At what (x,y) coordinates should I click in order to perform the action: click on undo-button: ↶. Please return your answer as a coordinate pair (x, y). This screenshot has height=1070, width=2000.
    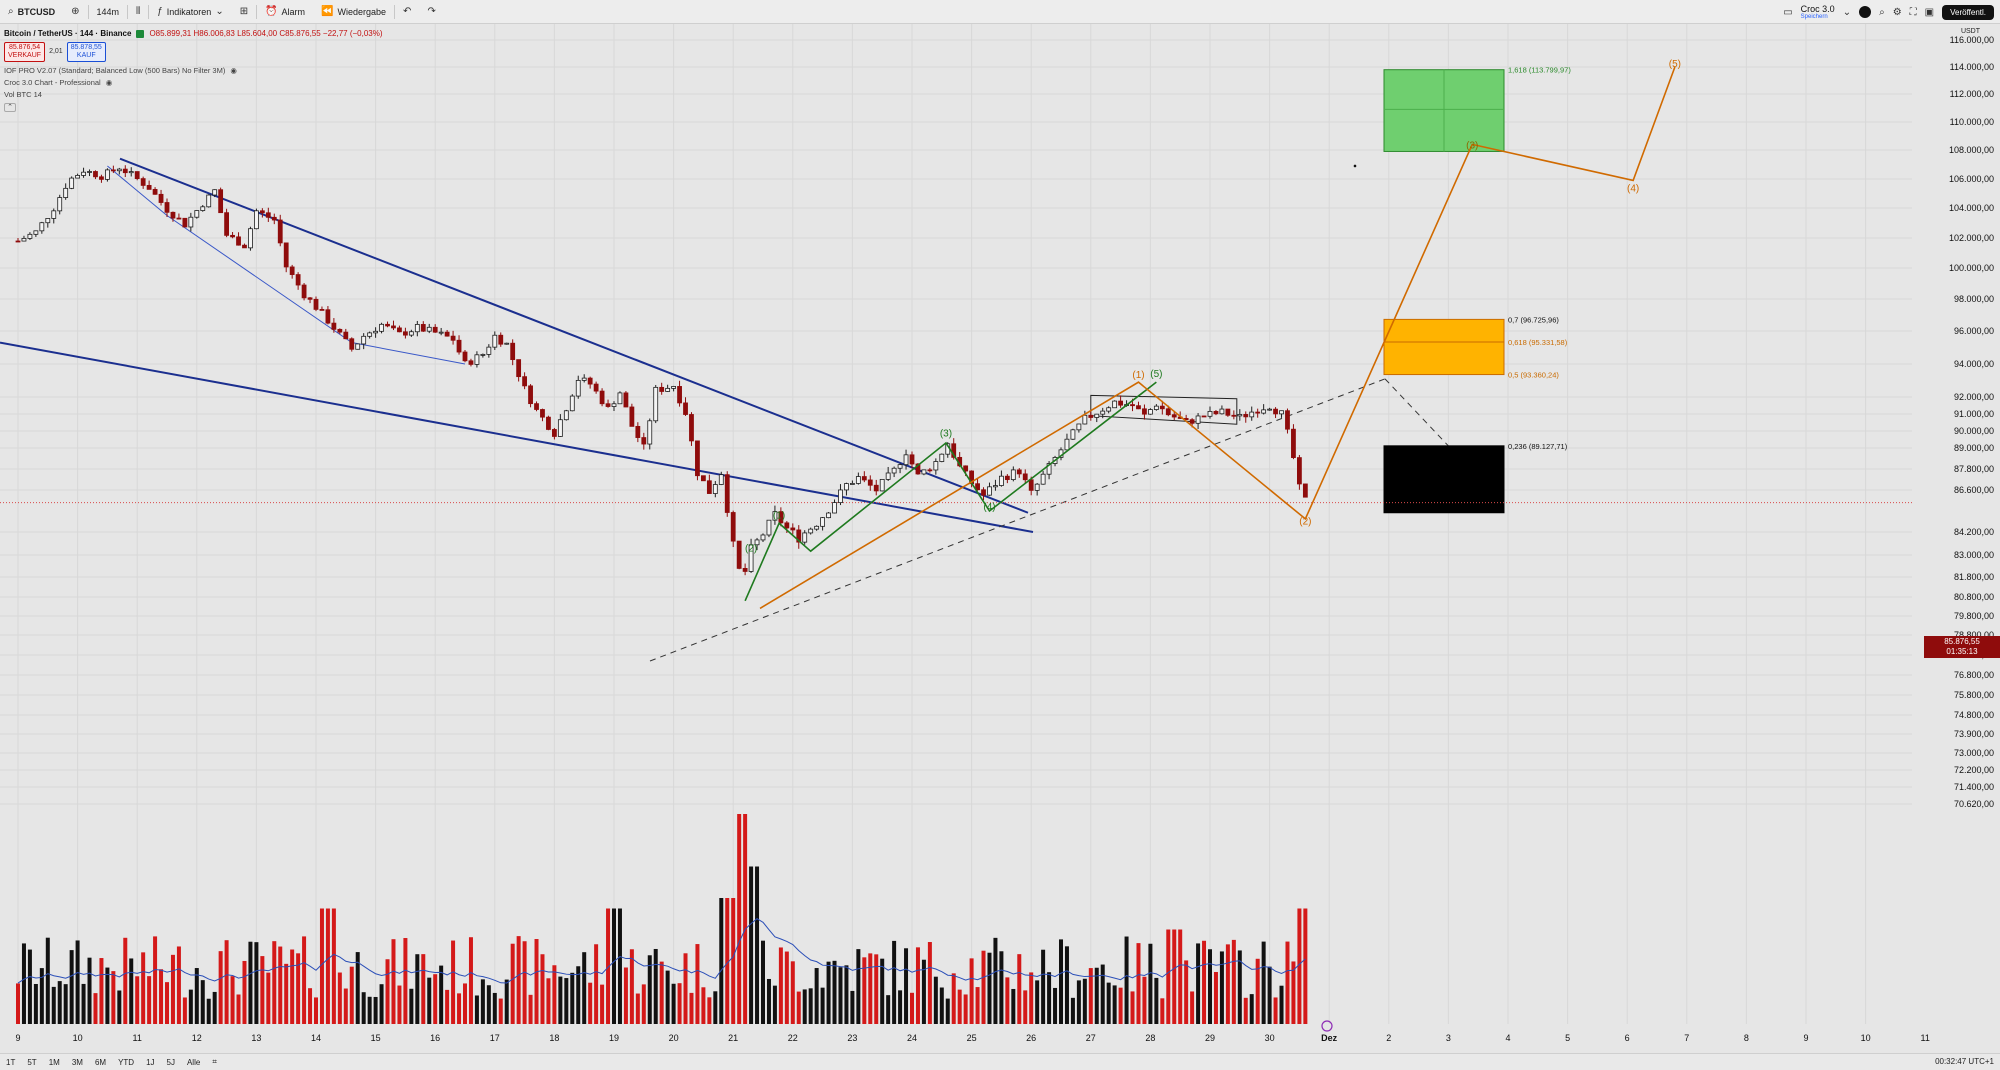
    Looking at the image, I should click on (407, 12).